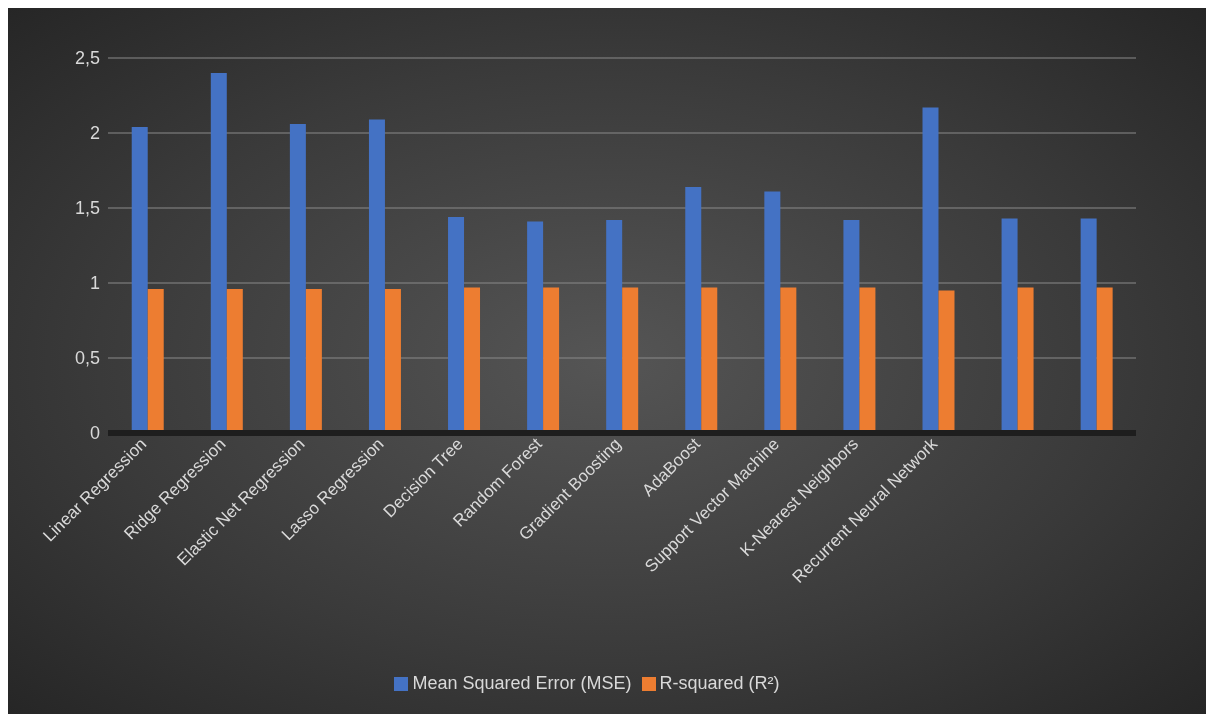 Image resolution: width=1214 pixels, height=722 pixels. What do you see at coordinates (719, 683) in the screenshot?
I see `legend-label: R-squared (R²)` at bounding box center [719, 683].